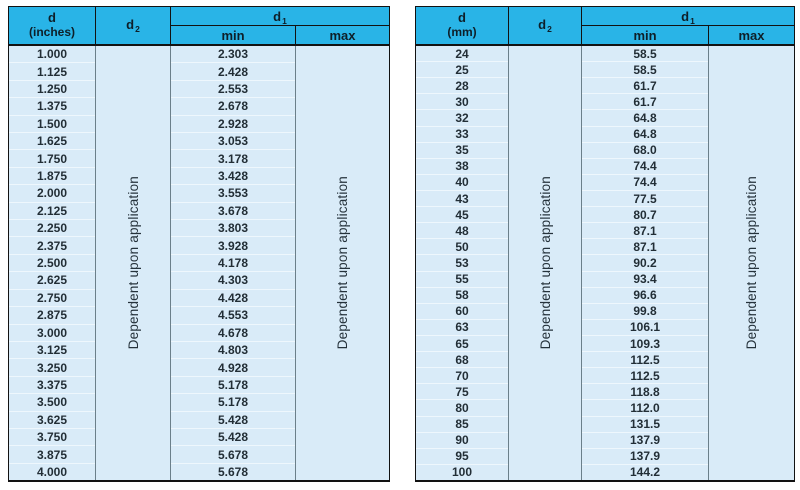 The height and width of the screenshot is (490, 800). Describe the element at coordinates (52, 368) in the screenshot. I see `table-cell: 3.250` at that location.